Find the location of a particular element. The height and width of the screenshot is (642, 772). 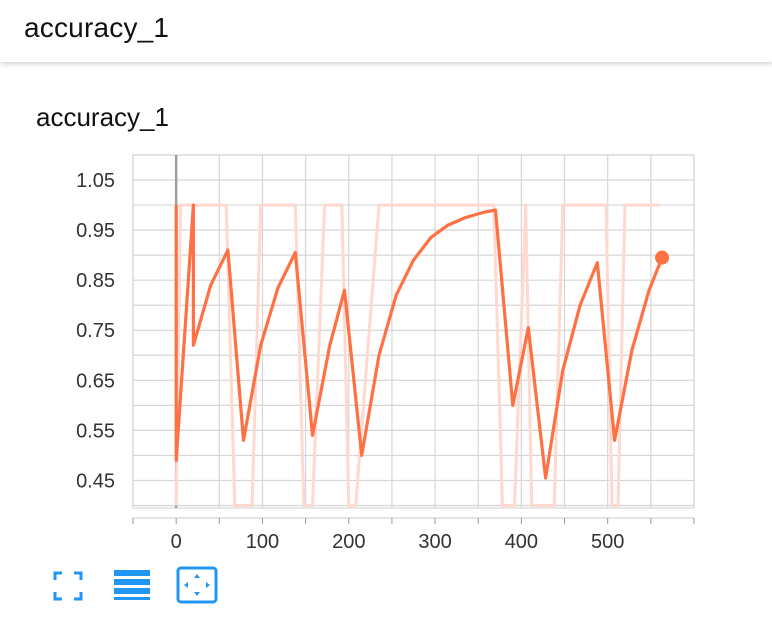

data-table-icon is located at coordinates (132, 585).